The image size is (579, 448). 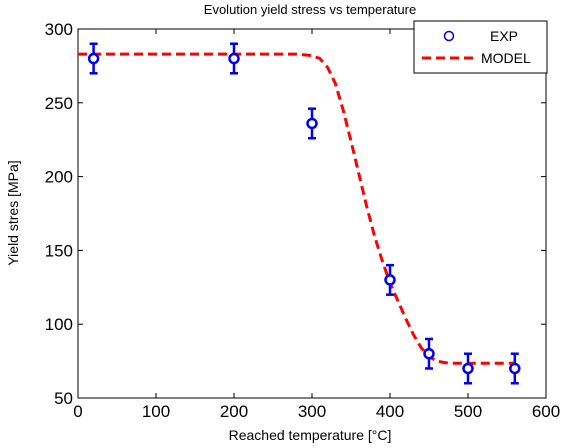 What do you see at coordinates (504, 36) in the screenshot?
I see `legend-exp-label: EXP` at bounding box center [504, 36].